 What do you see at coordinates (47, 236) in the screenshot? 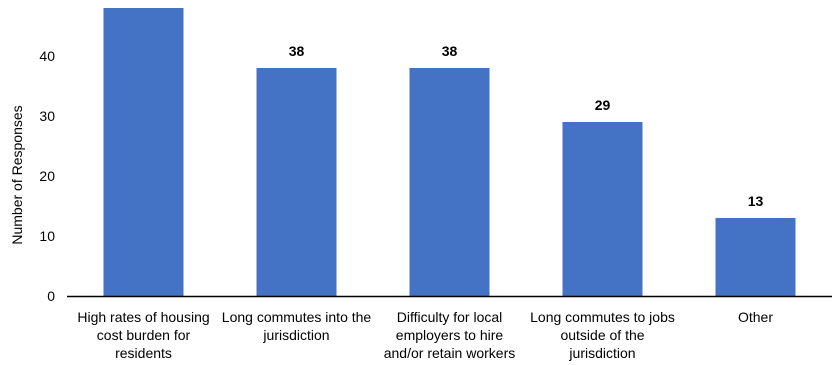
I see `y-tick-label: 10` at bounding box center [47, 236].